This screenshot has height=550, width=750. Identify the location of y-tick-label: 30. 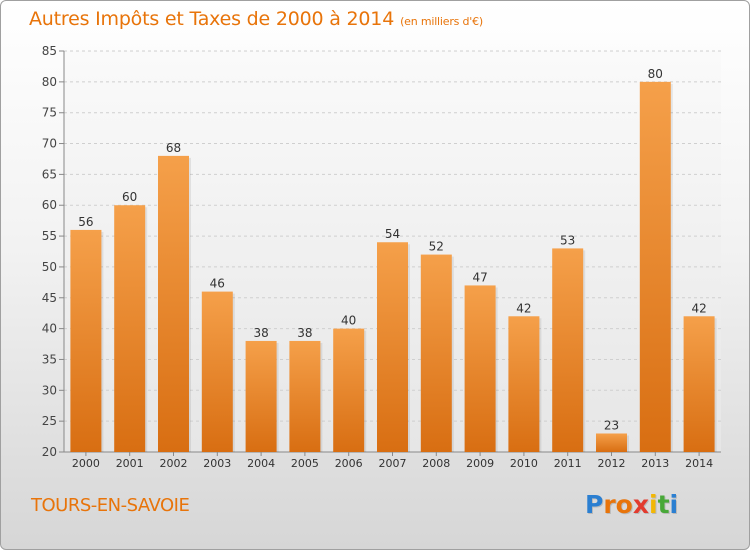
(49, 390).